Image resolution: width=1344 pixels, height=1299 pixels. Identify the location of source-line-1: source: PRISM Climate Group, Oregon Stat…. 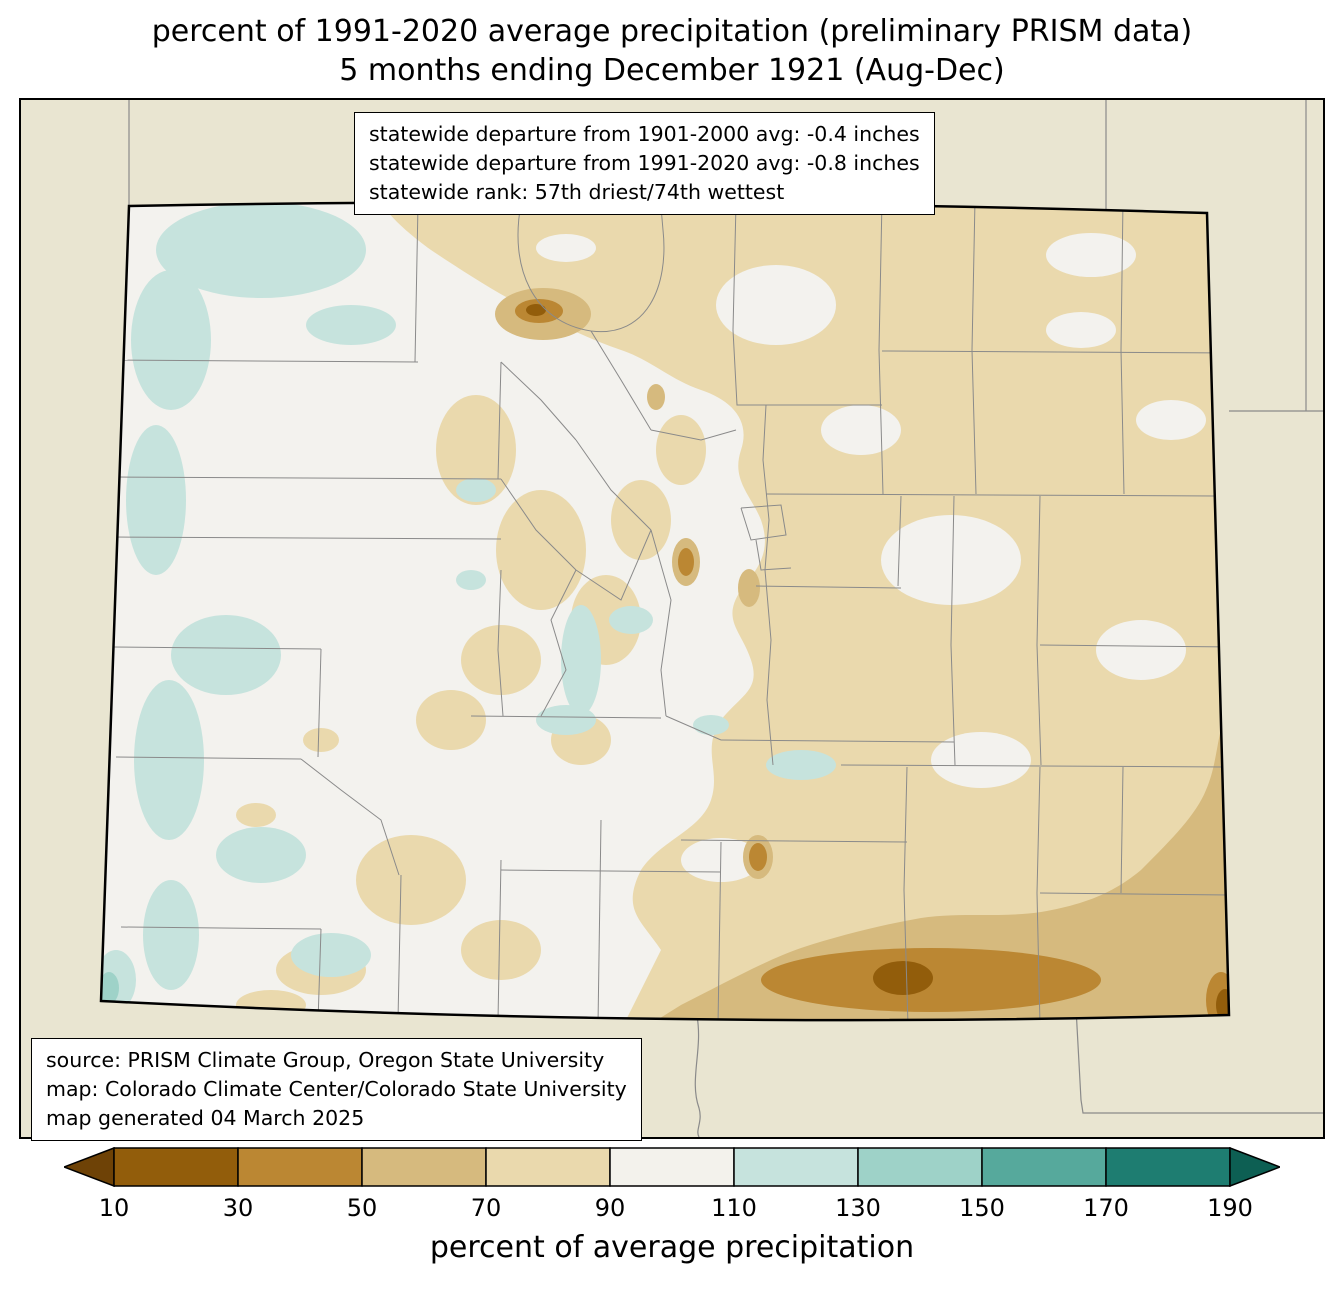
(325, 1060).